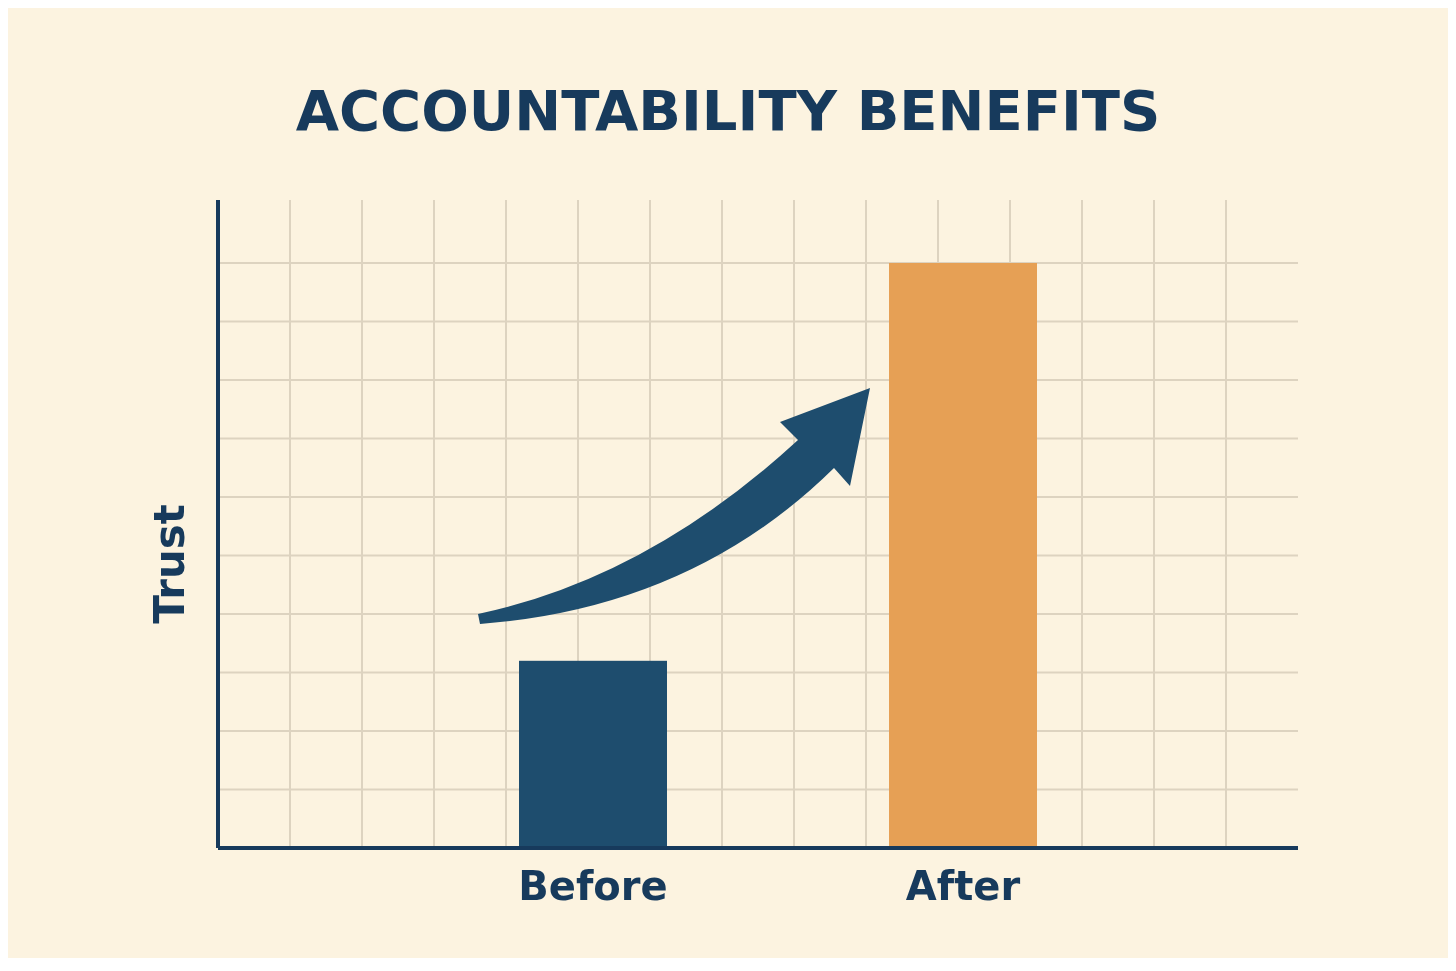 The height and width of the screenshot is (971, 1456). What do you see at coordinates (593, 886) in the screenshot?
I see `x-tick-label: Before` at bounding box center [593, 886].